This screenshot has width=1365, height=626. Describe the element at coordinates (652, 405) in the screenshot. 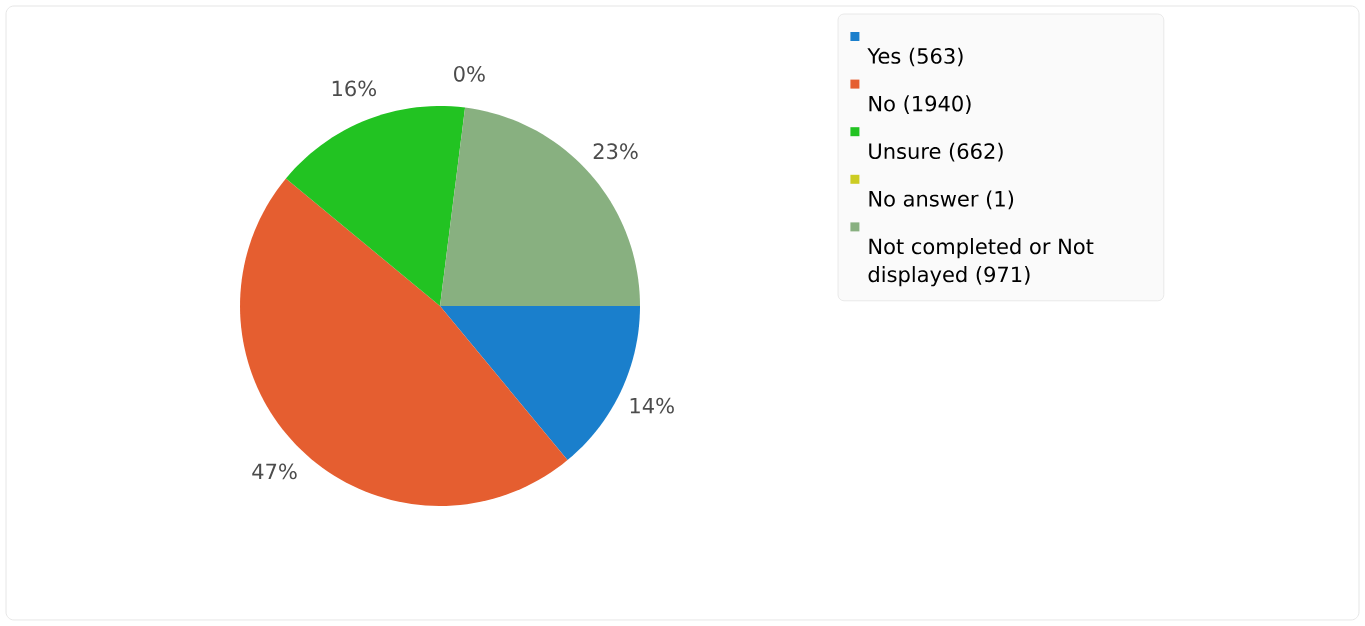

I see `data-label: 14%` at that location.